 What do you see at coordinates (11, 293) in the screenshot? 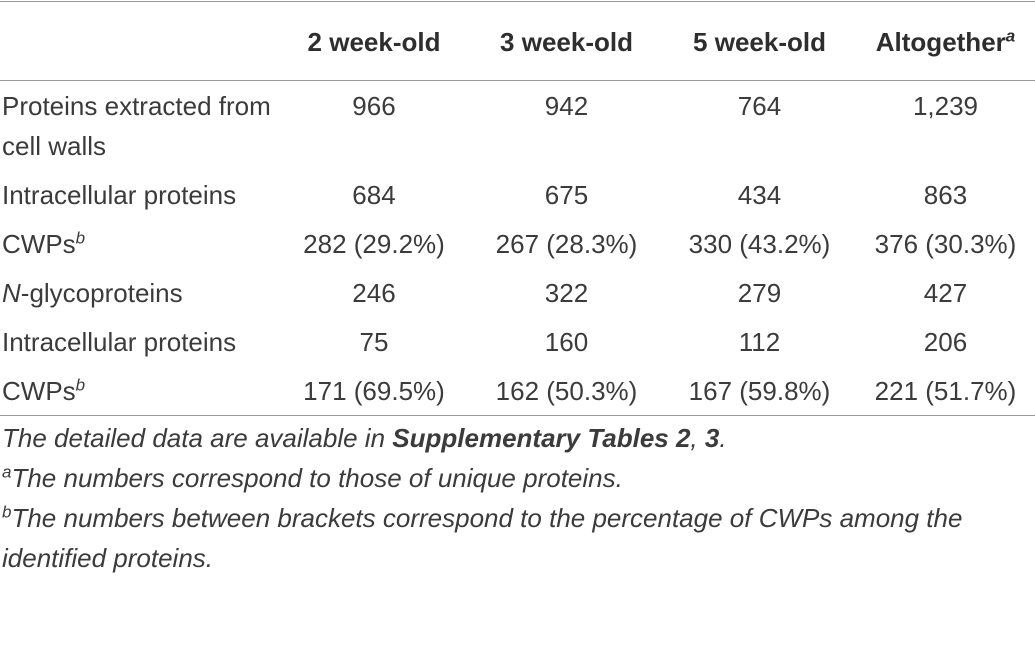
I see `italic-text: N` at bounding box center [11, 293].